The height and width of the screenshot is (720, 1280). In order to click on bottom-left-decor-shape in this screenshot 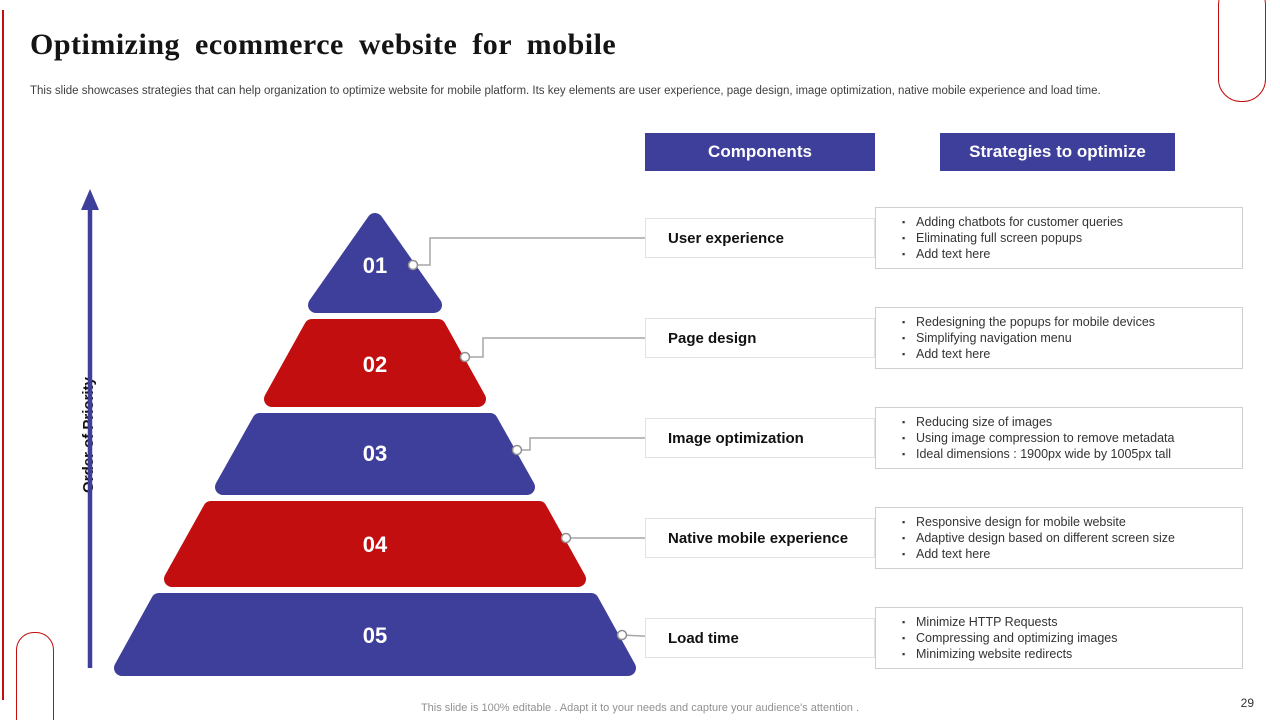, I will do `click(35, 676)`.